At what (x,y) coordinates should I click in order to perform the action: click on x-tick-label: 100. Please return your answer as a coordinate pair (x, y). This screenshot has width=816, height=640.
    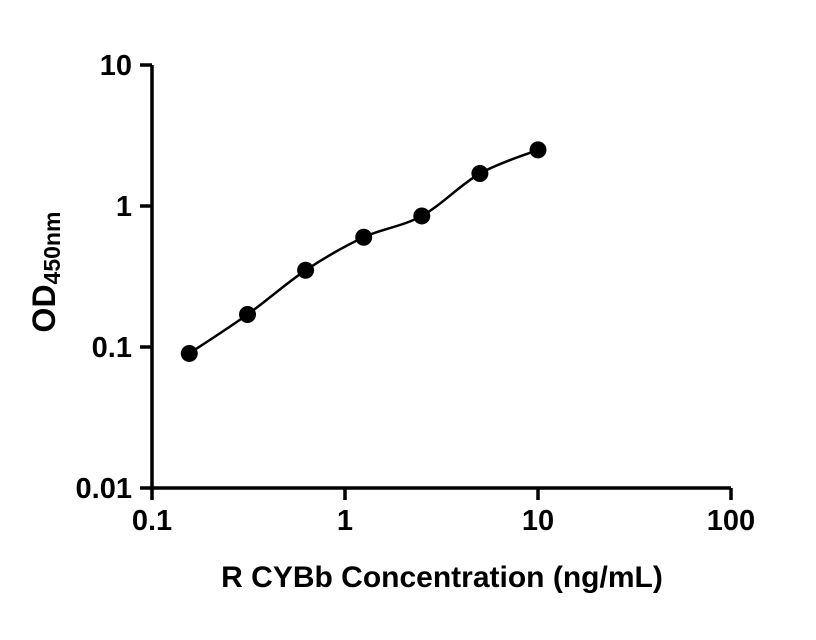
    Looking at the image, I should click on (731, 521).